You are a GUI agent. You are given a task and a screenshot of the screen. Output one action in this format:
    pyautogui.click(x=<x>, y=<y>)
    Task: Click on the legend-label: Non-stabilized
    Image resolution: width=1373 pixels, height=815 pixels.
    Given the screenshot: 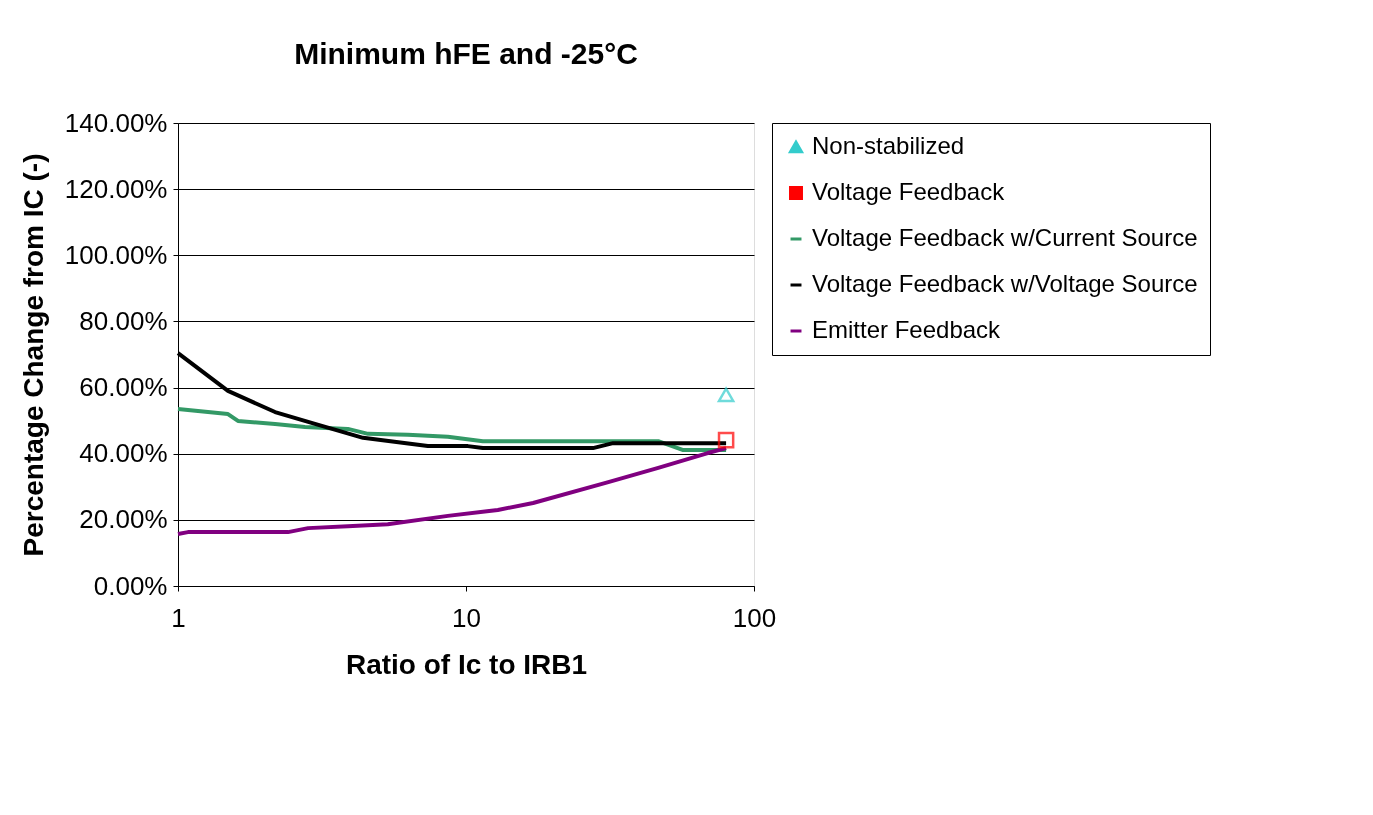 What is the action you would take?
    pyautogui.click(x=888, y=145)
    